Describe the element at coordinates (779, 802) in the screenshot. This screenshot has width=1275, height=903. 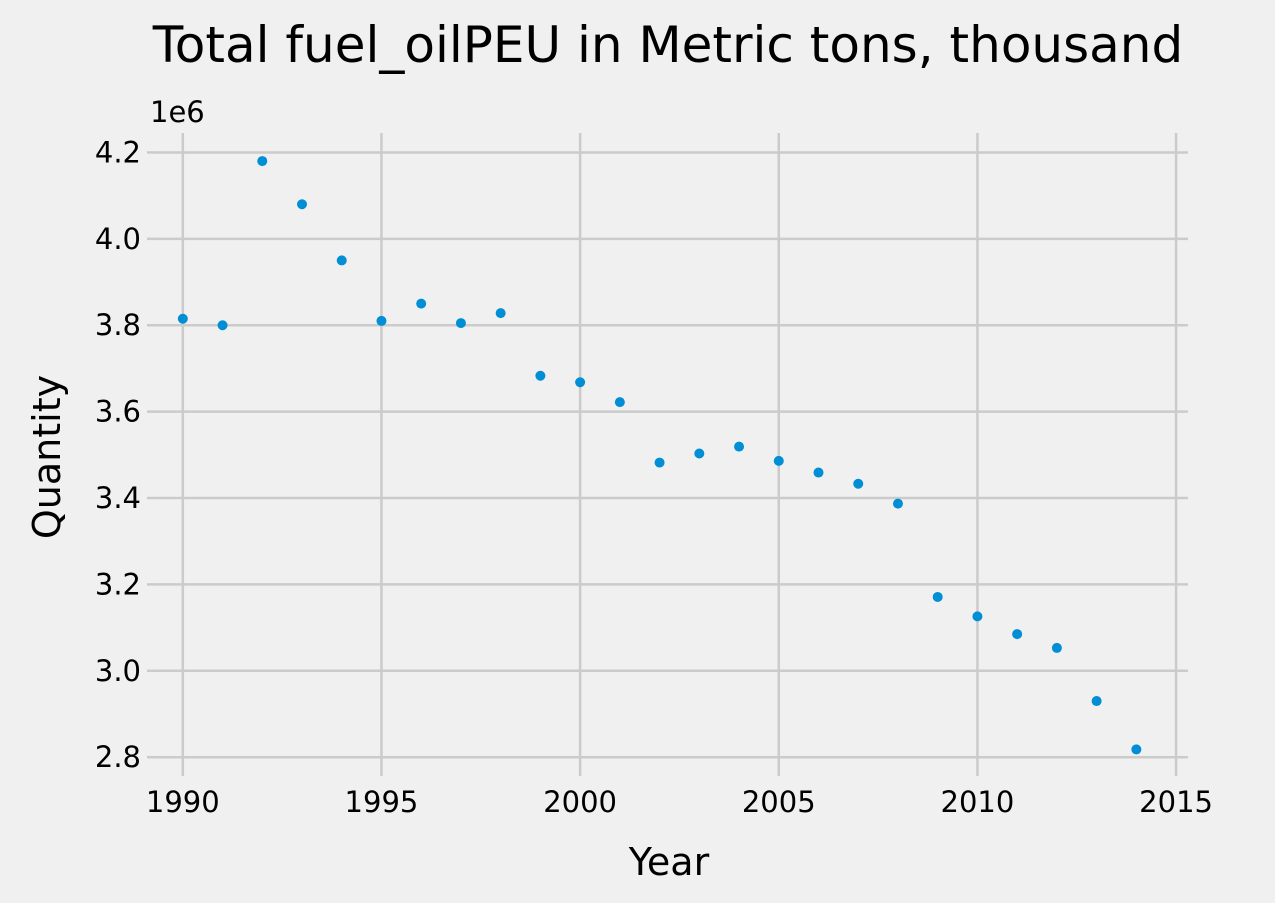
I see `x-tick-label: 2005` at that location.